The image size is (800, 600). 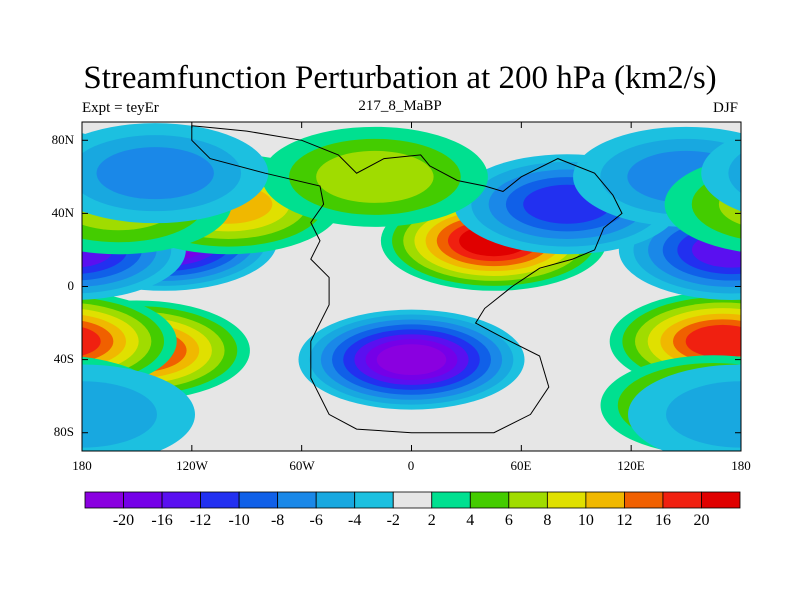 What do you see at coordinates (725, 108) in the screenshot?
I see `season-label: DJF` at bounding box center [725, 108].